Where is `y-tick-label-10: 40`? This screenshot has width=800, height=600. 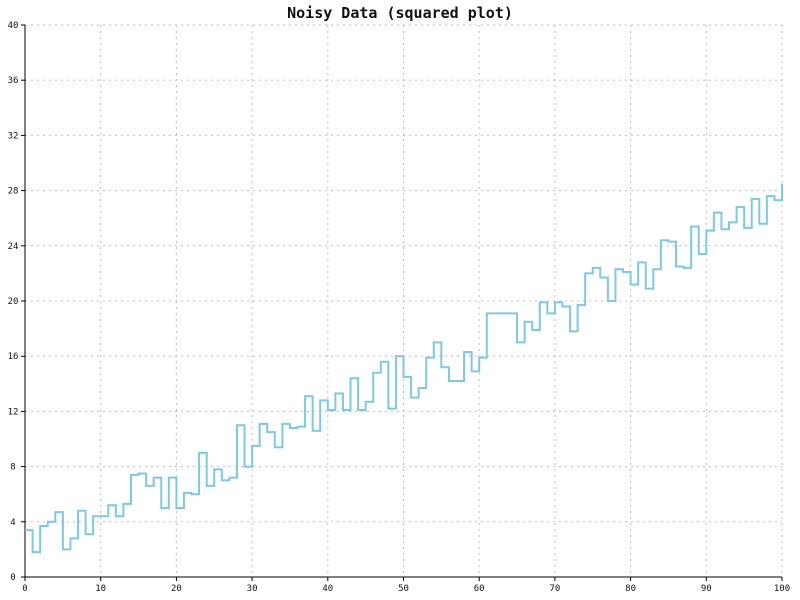 y-tick-label-10: 40 is located at coordinates (13, 26).